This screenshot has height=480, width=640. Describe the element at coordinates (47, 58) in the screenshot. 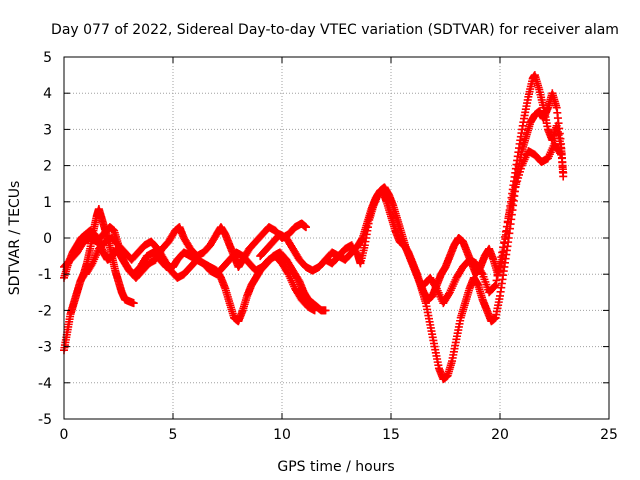

I see `y-tick-label: 5` at that location.